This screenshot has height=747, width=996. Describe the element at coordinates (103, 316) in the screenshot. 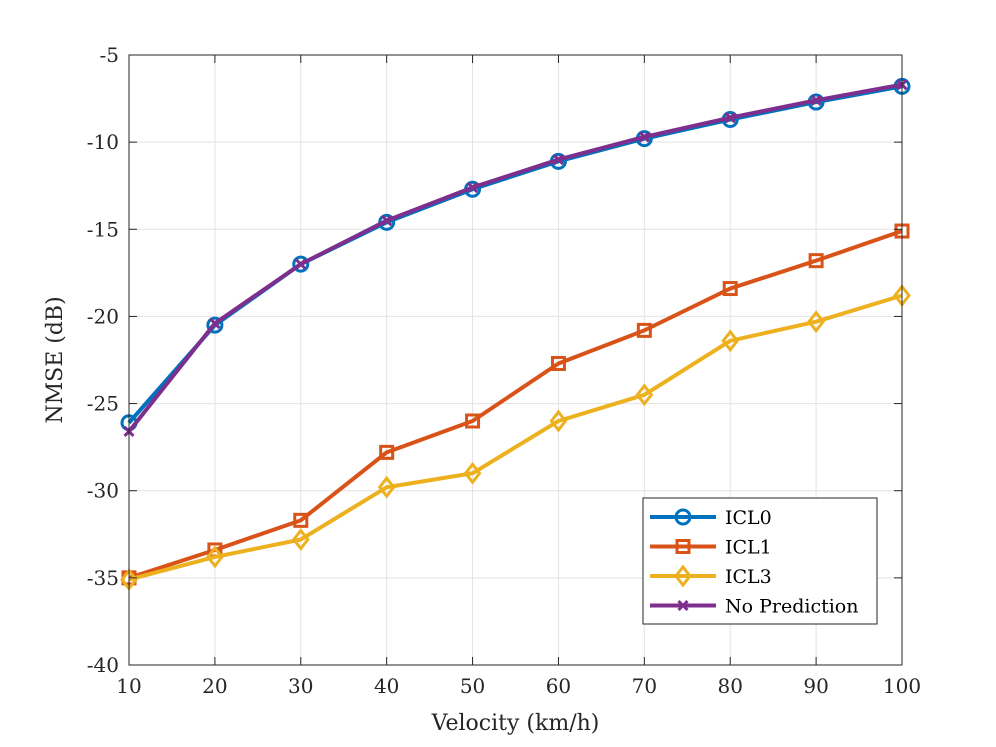

I see `y-tick-label: -20` at that location.